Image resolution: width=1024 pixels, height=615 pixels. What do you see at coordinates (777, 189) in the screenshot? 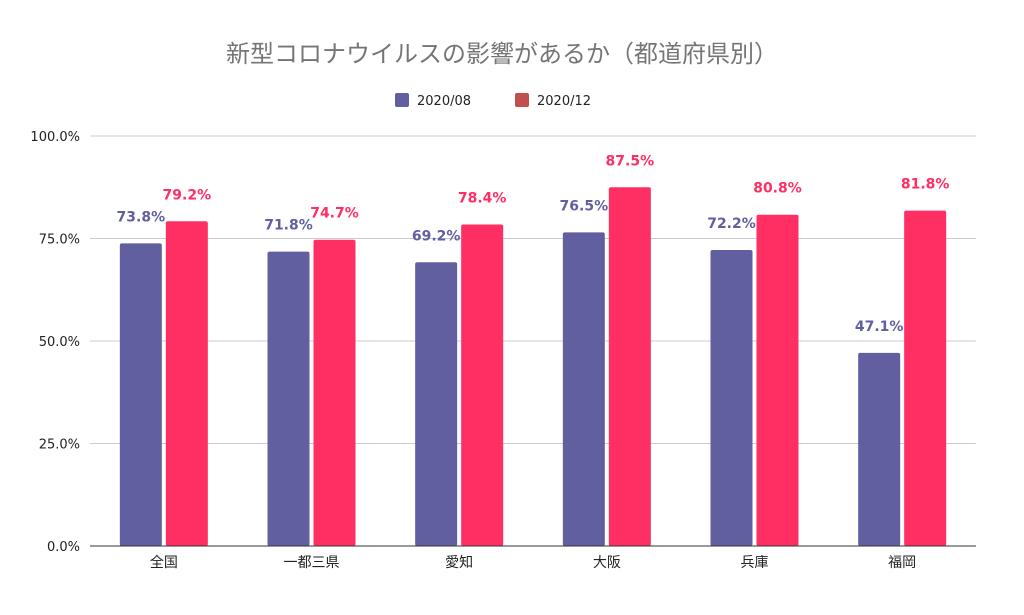
I see `data-label-series-2: 80.8%` at bounding box center [777, 189].